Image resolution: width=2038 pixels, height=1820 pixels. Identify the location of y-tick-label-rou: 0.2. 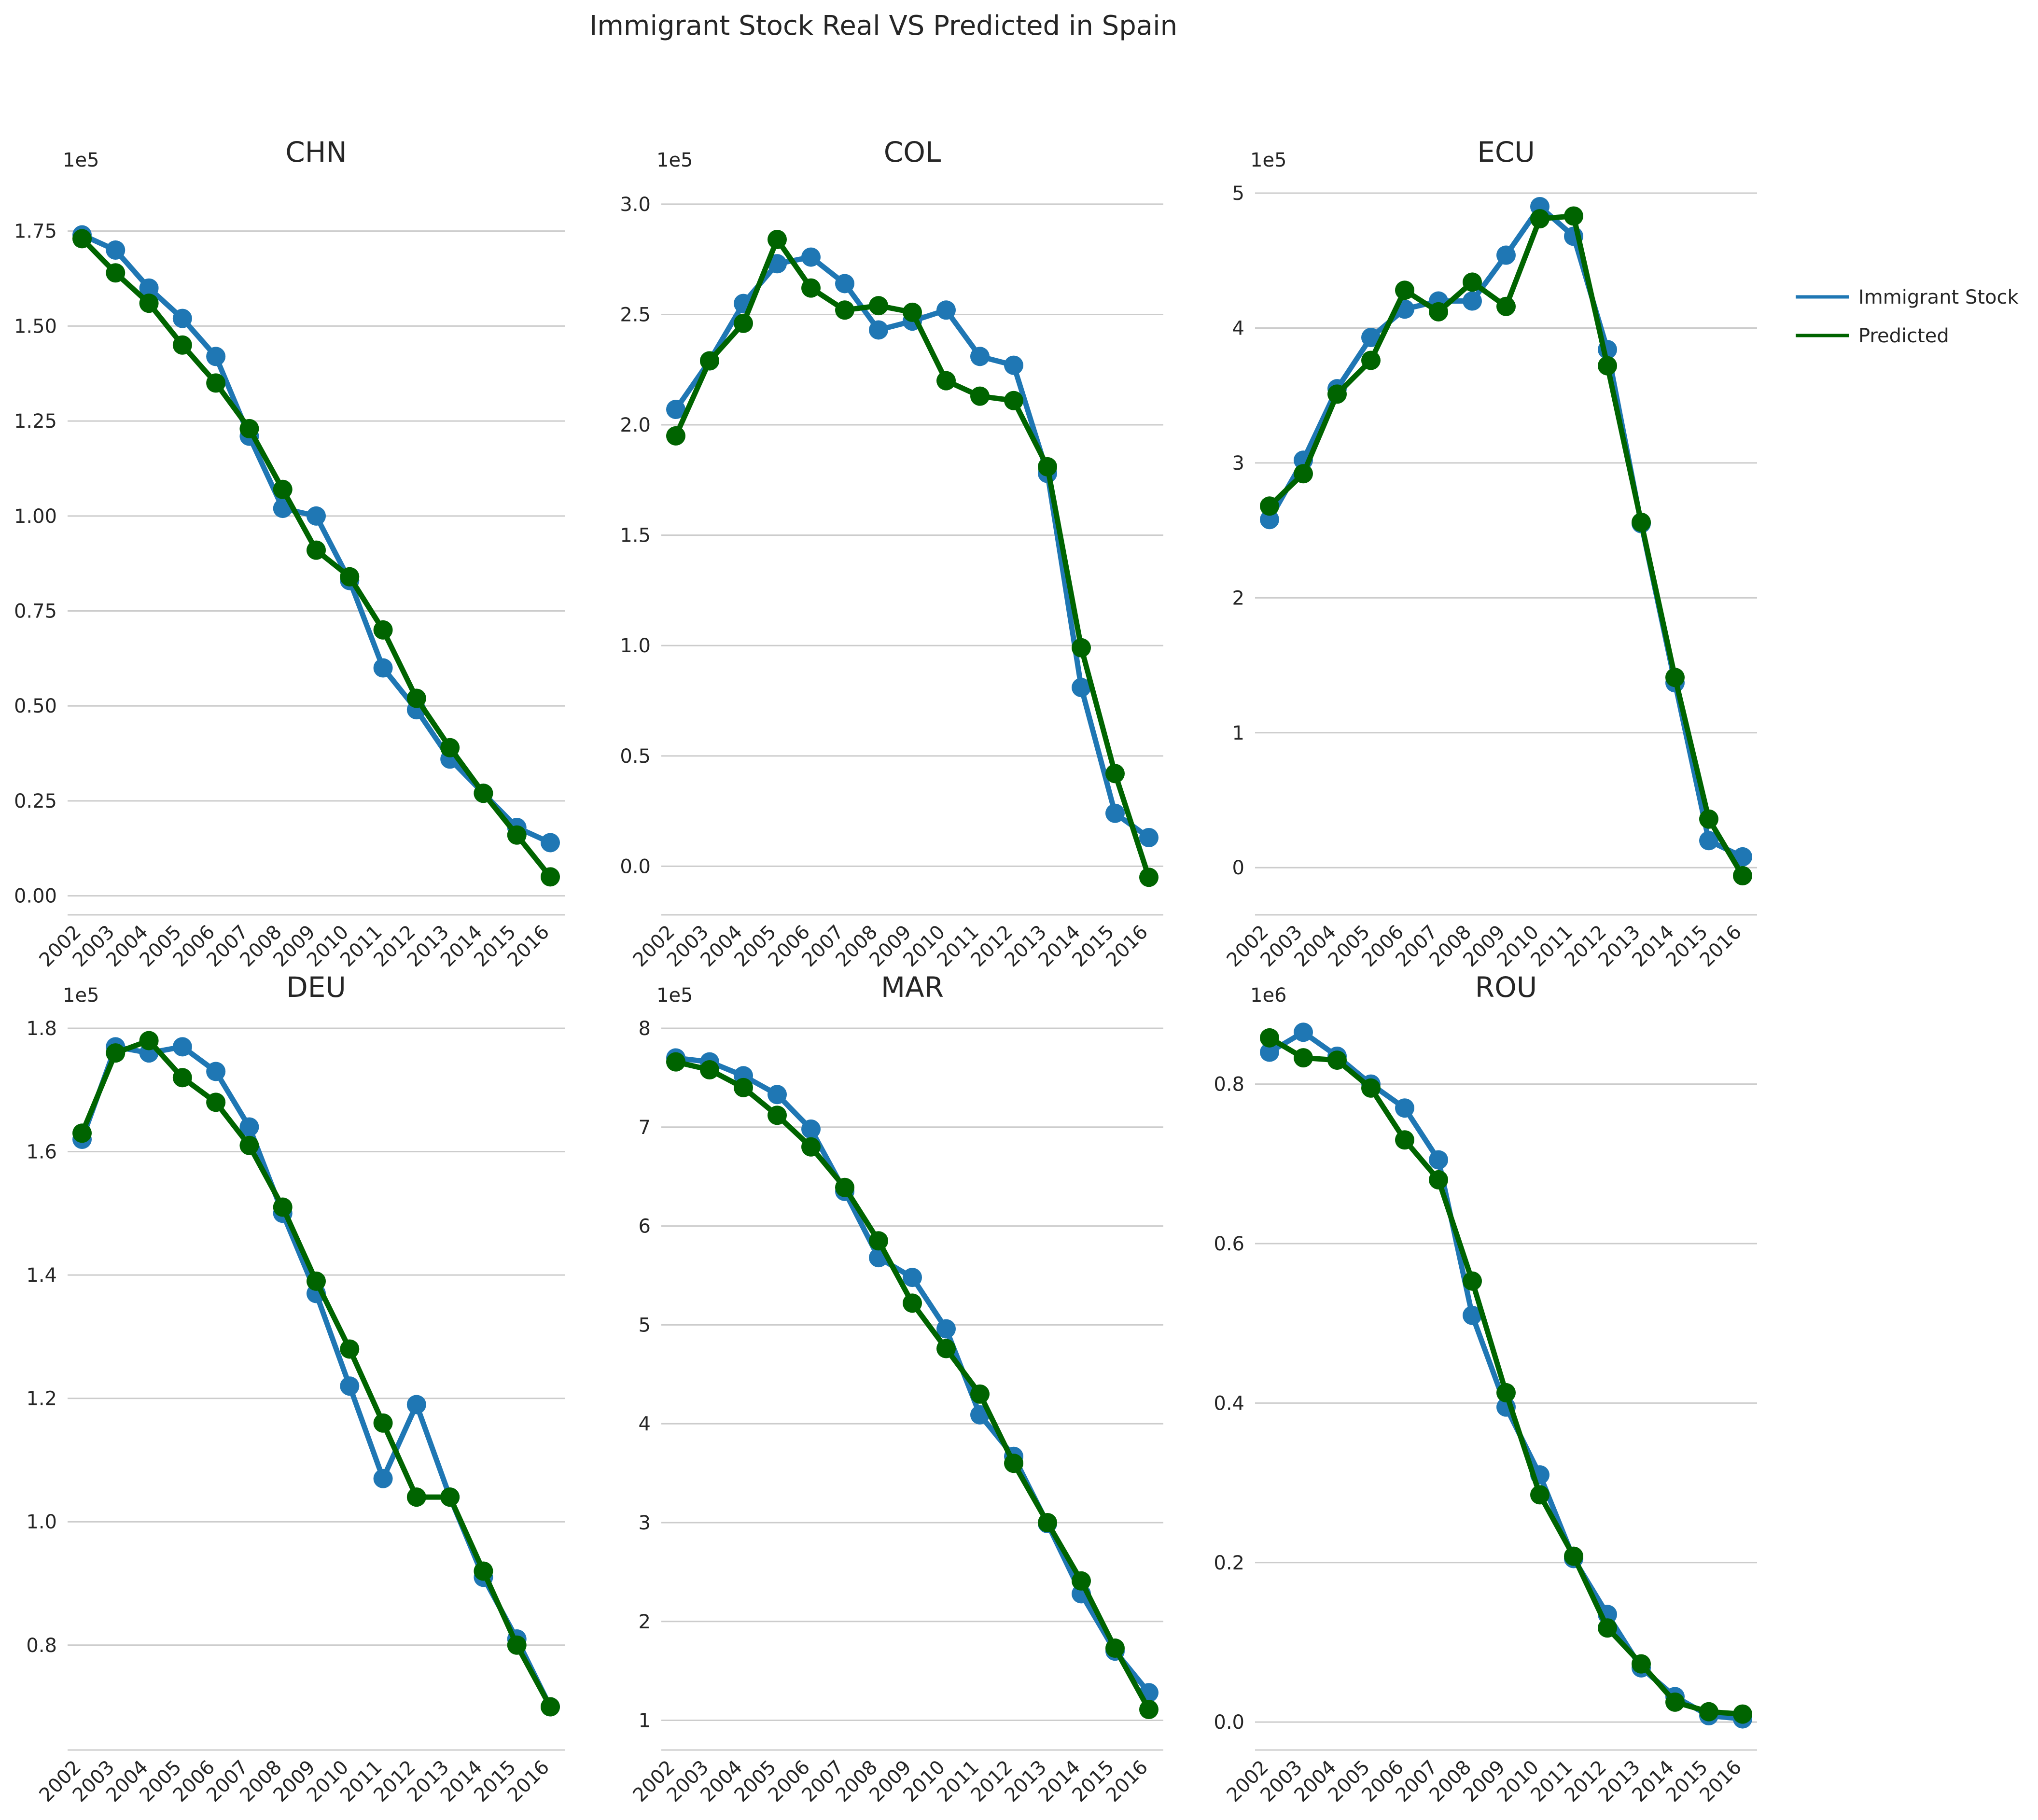
(1229, 1563).